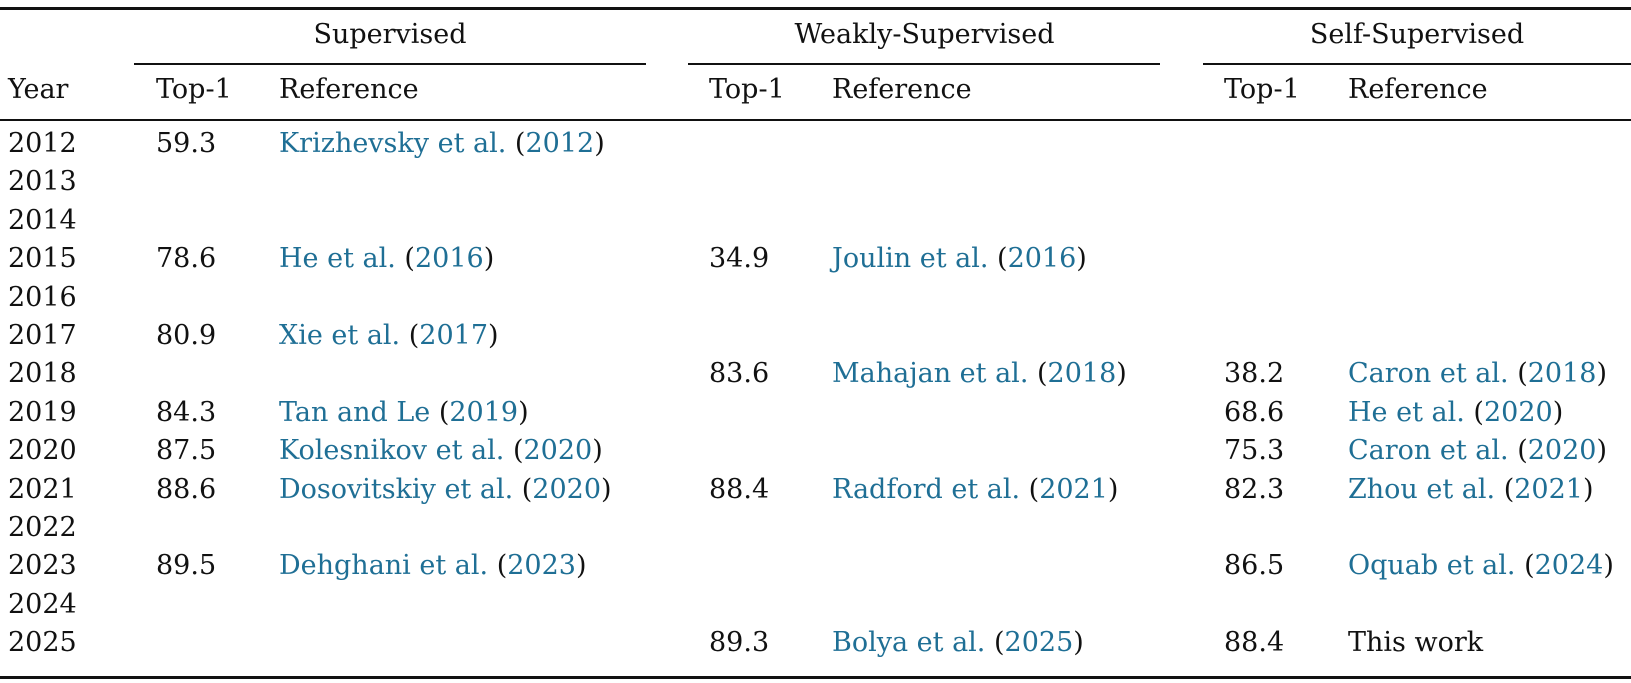  I want to click on header-supervised-reference: Reference, so click(349, 89).